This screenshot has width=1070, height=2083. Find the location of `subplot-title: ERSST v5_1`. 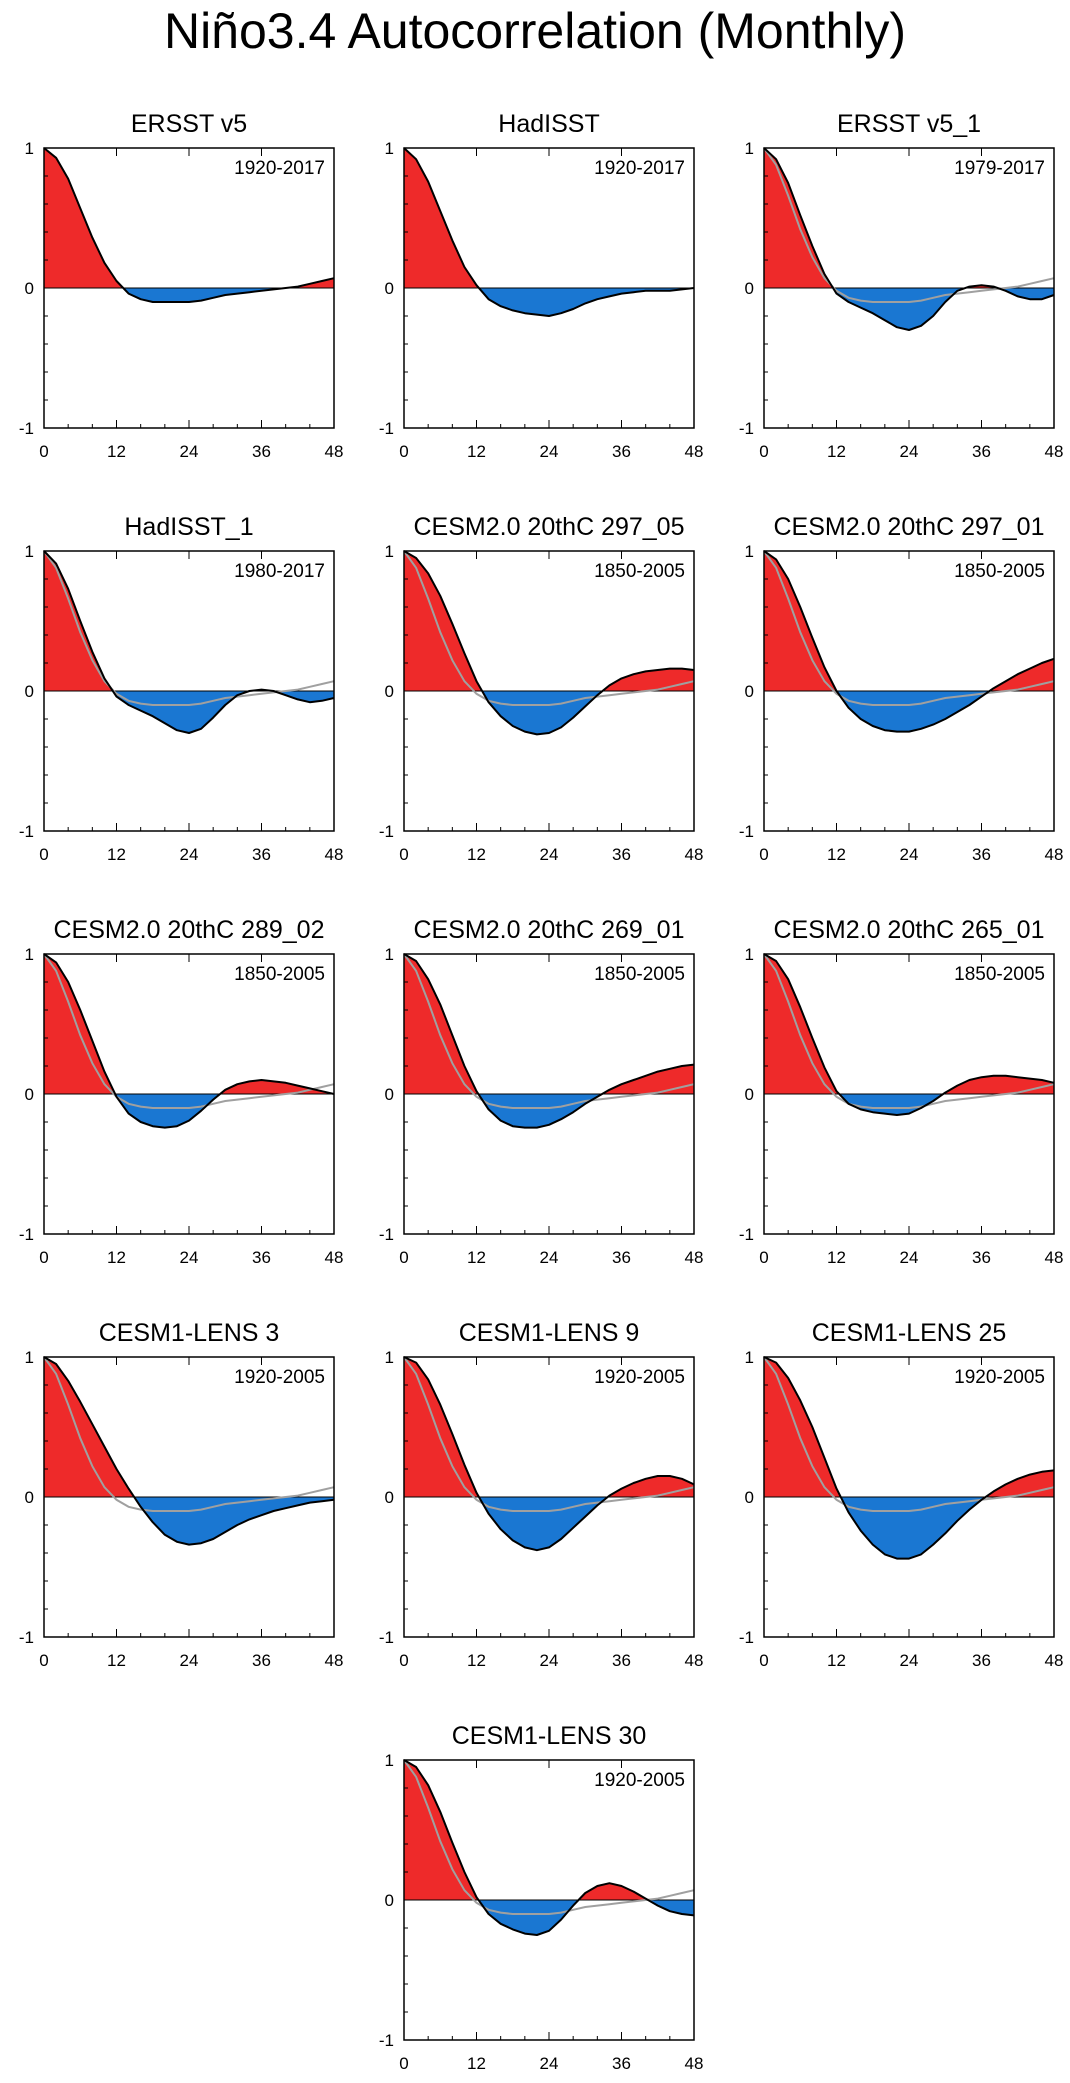

subplot-title: ERSST v5_1 is located at coordinates (909, 124).